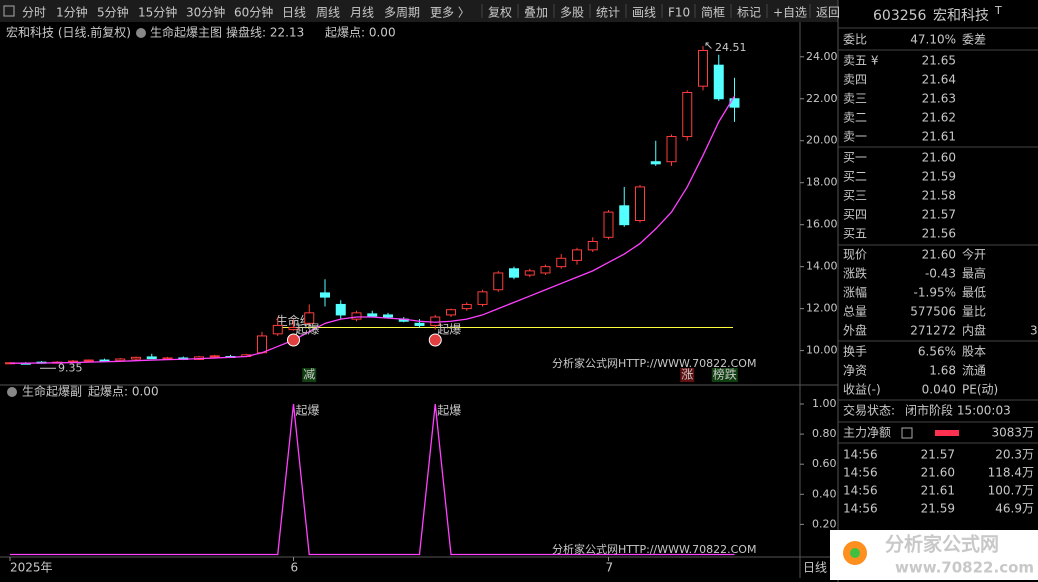 This screenshot has width=1038, height=582. Describe the element at coordinates (958, 410) in the screenshot. I see `status-value: 闭市阶段 15:00:03` at that location.